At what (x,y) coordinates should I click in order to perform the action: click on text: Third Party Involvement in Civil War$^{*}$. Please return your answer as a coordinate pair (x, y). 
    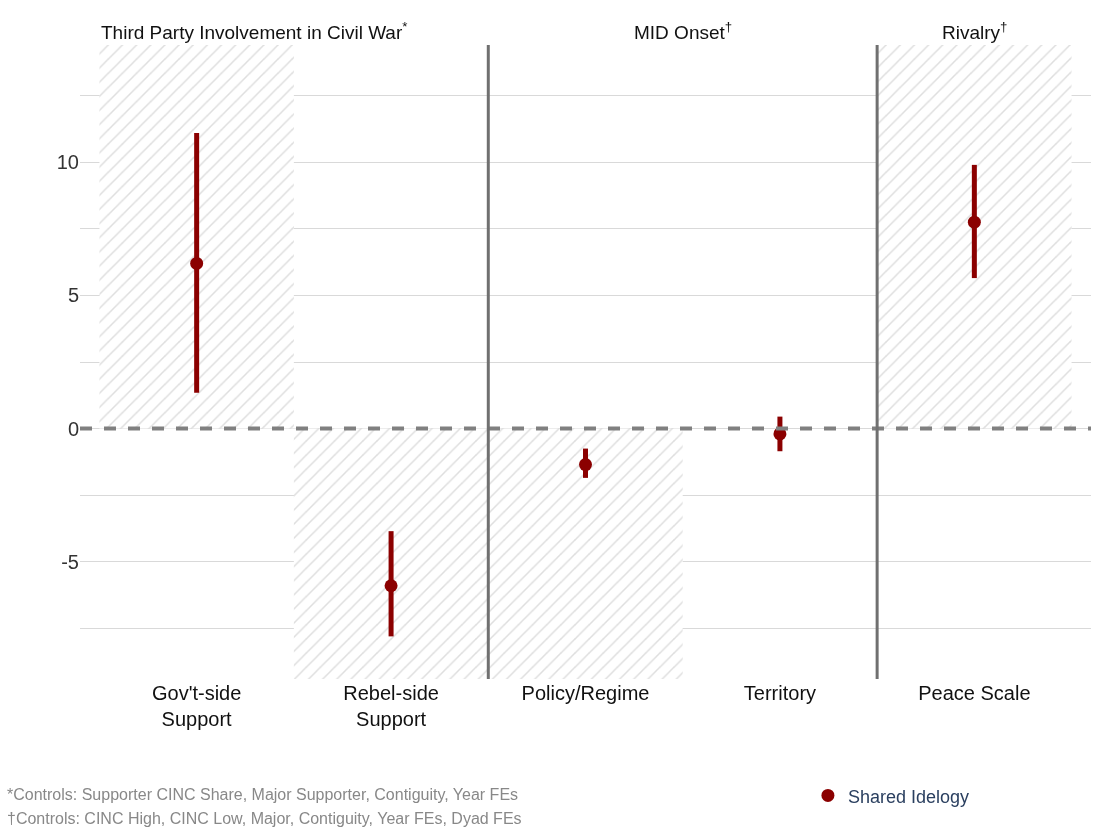
    Looking at the image, I should click on (254, 31).